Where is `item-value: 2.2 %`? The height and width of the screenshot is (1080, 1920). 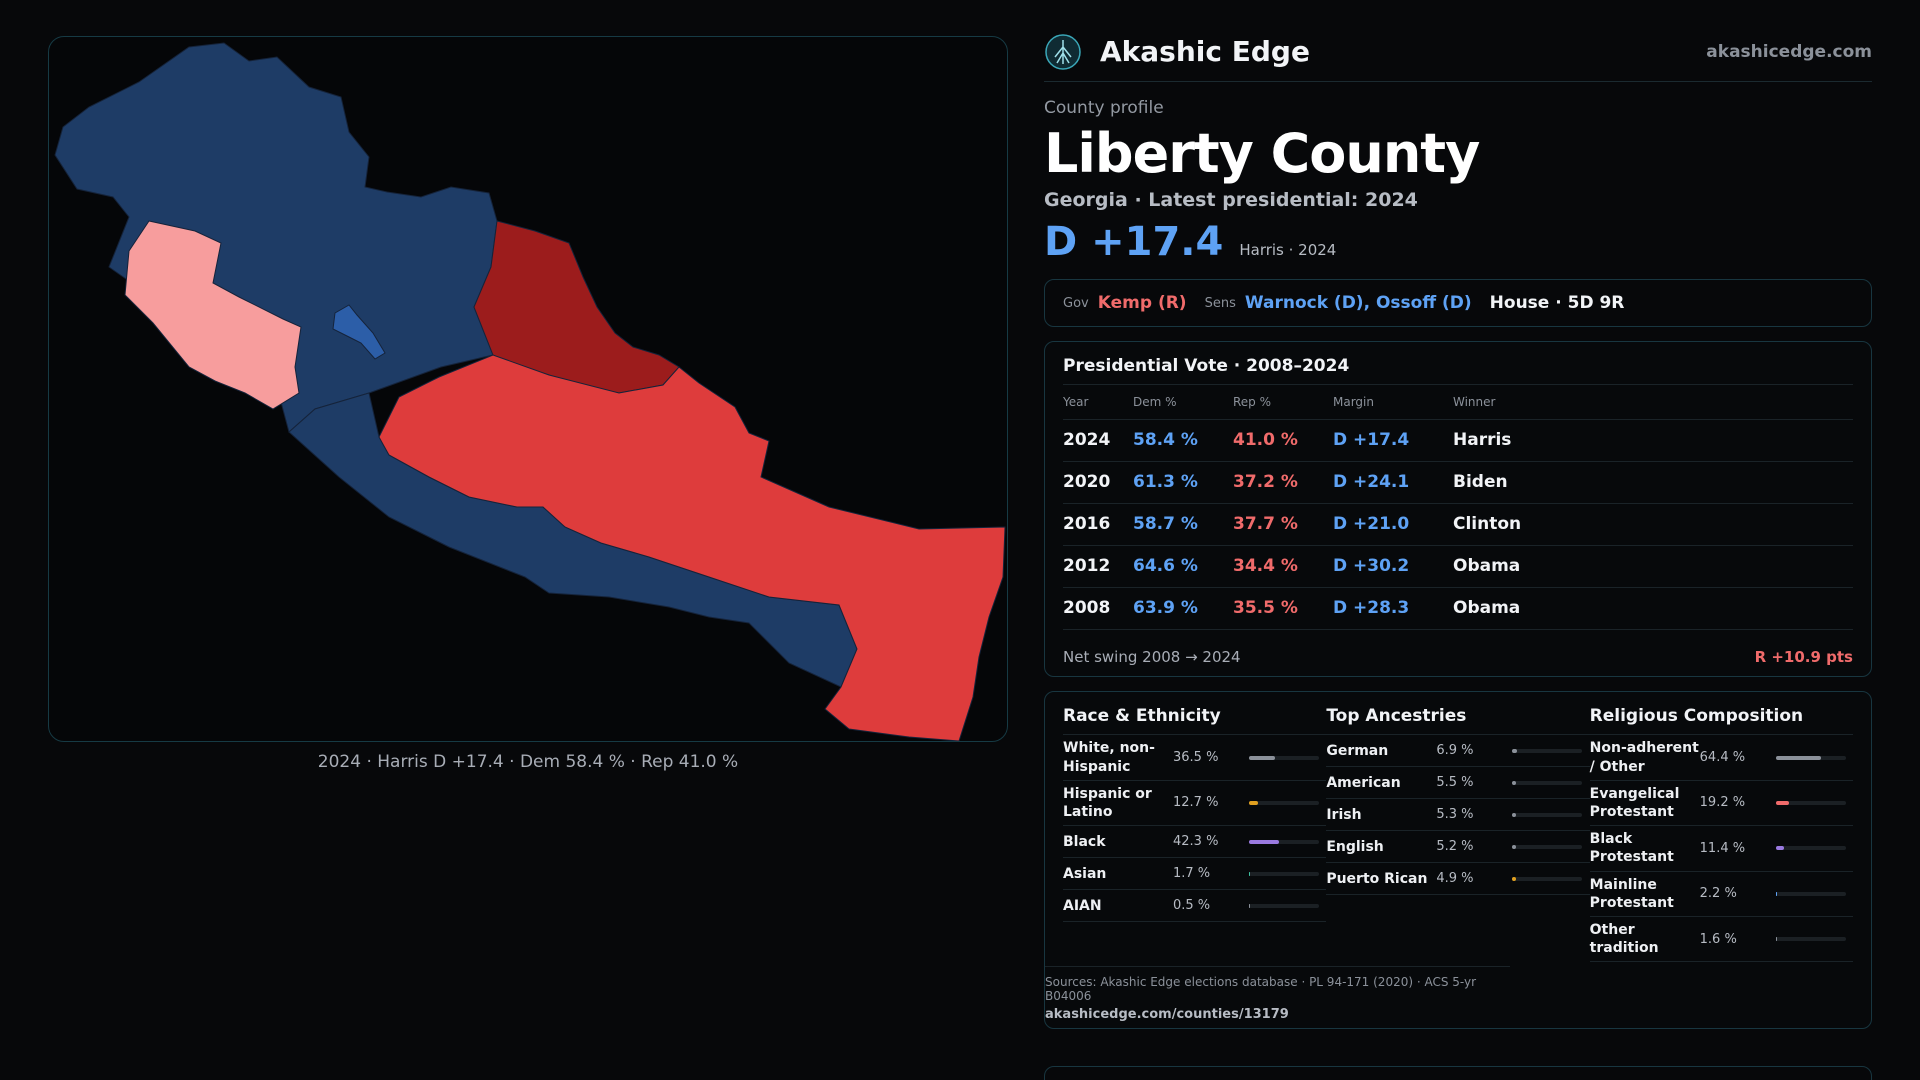 item-value: 2.2 % is located at coordinates (1718, 894).